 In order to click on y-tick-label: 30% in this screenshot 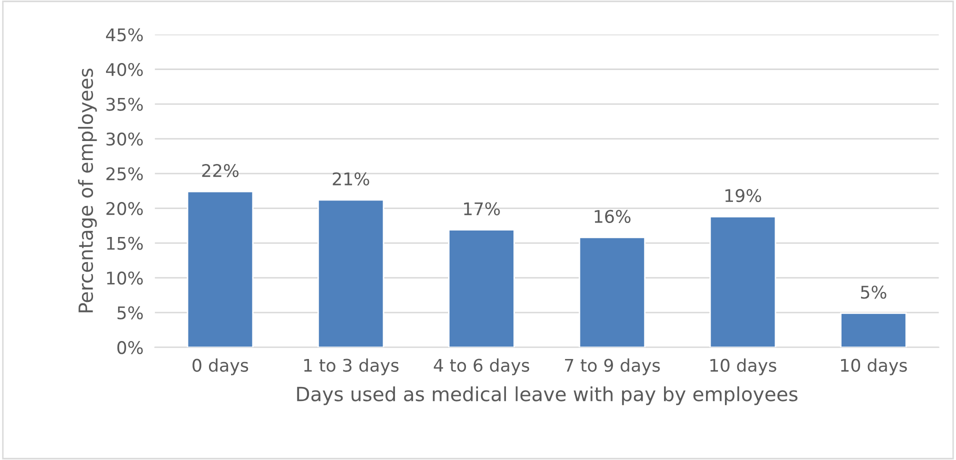, I will do `click(124, 139)`.